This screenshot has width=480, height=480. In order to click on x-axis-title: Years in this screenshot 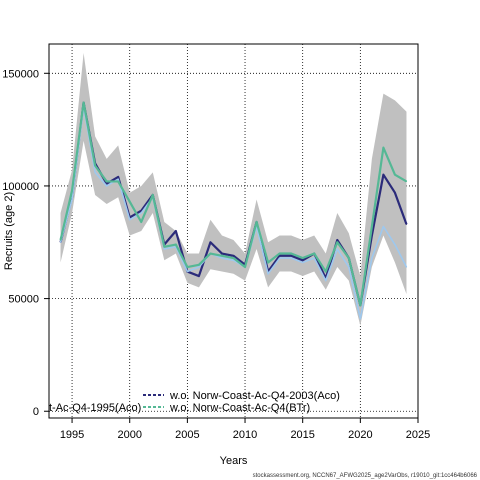, I will do `click(234, 461)`.